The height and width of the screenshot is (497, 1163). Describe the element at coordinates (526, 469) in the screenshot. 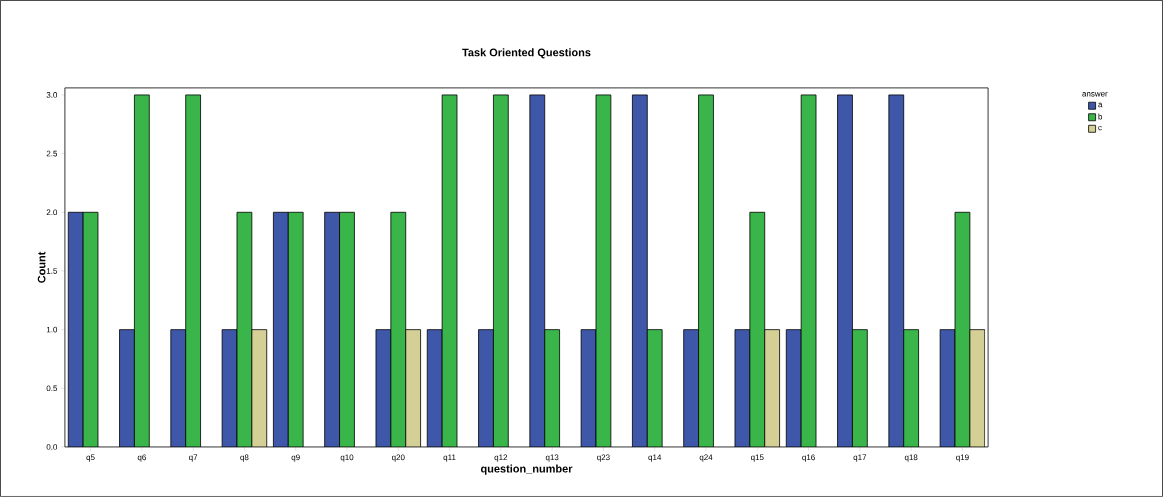

I see `x-axis-title: question_number` at that location.